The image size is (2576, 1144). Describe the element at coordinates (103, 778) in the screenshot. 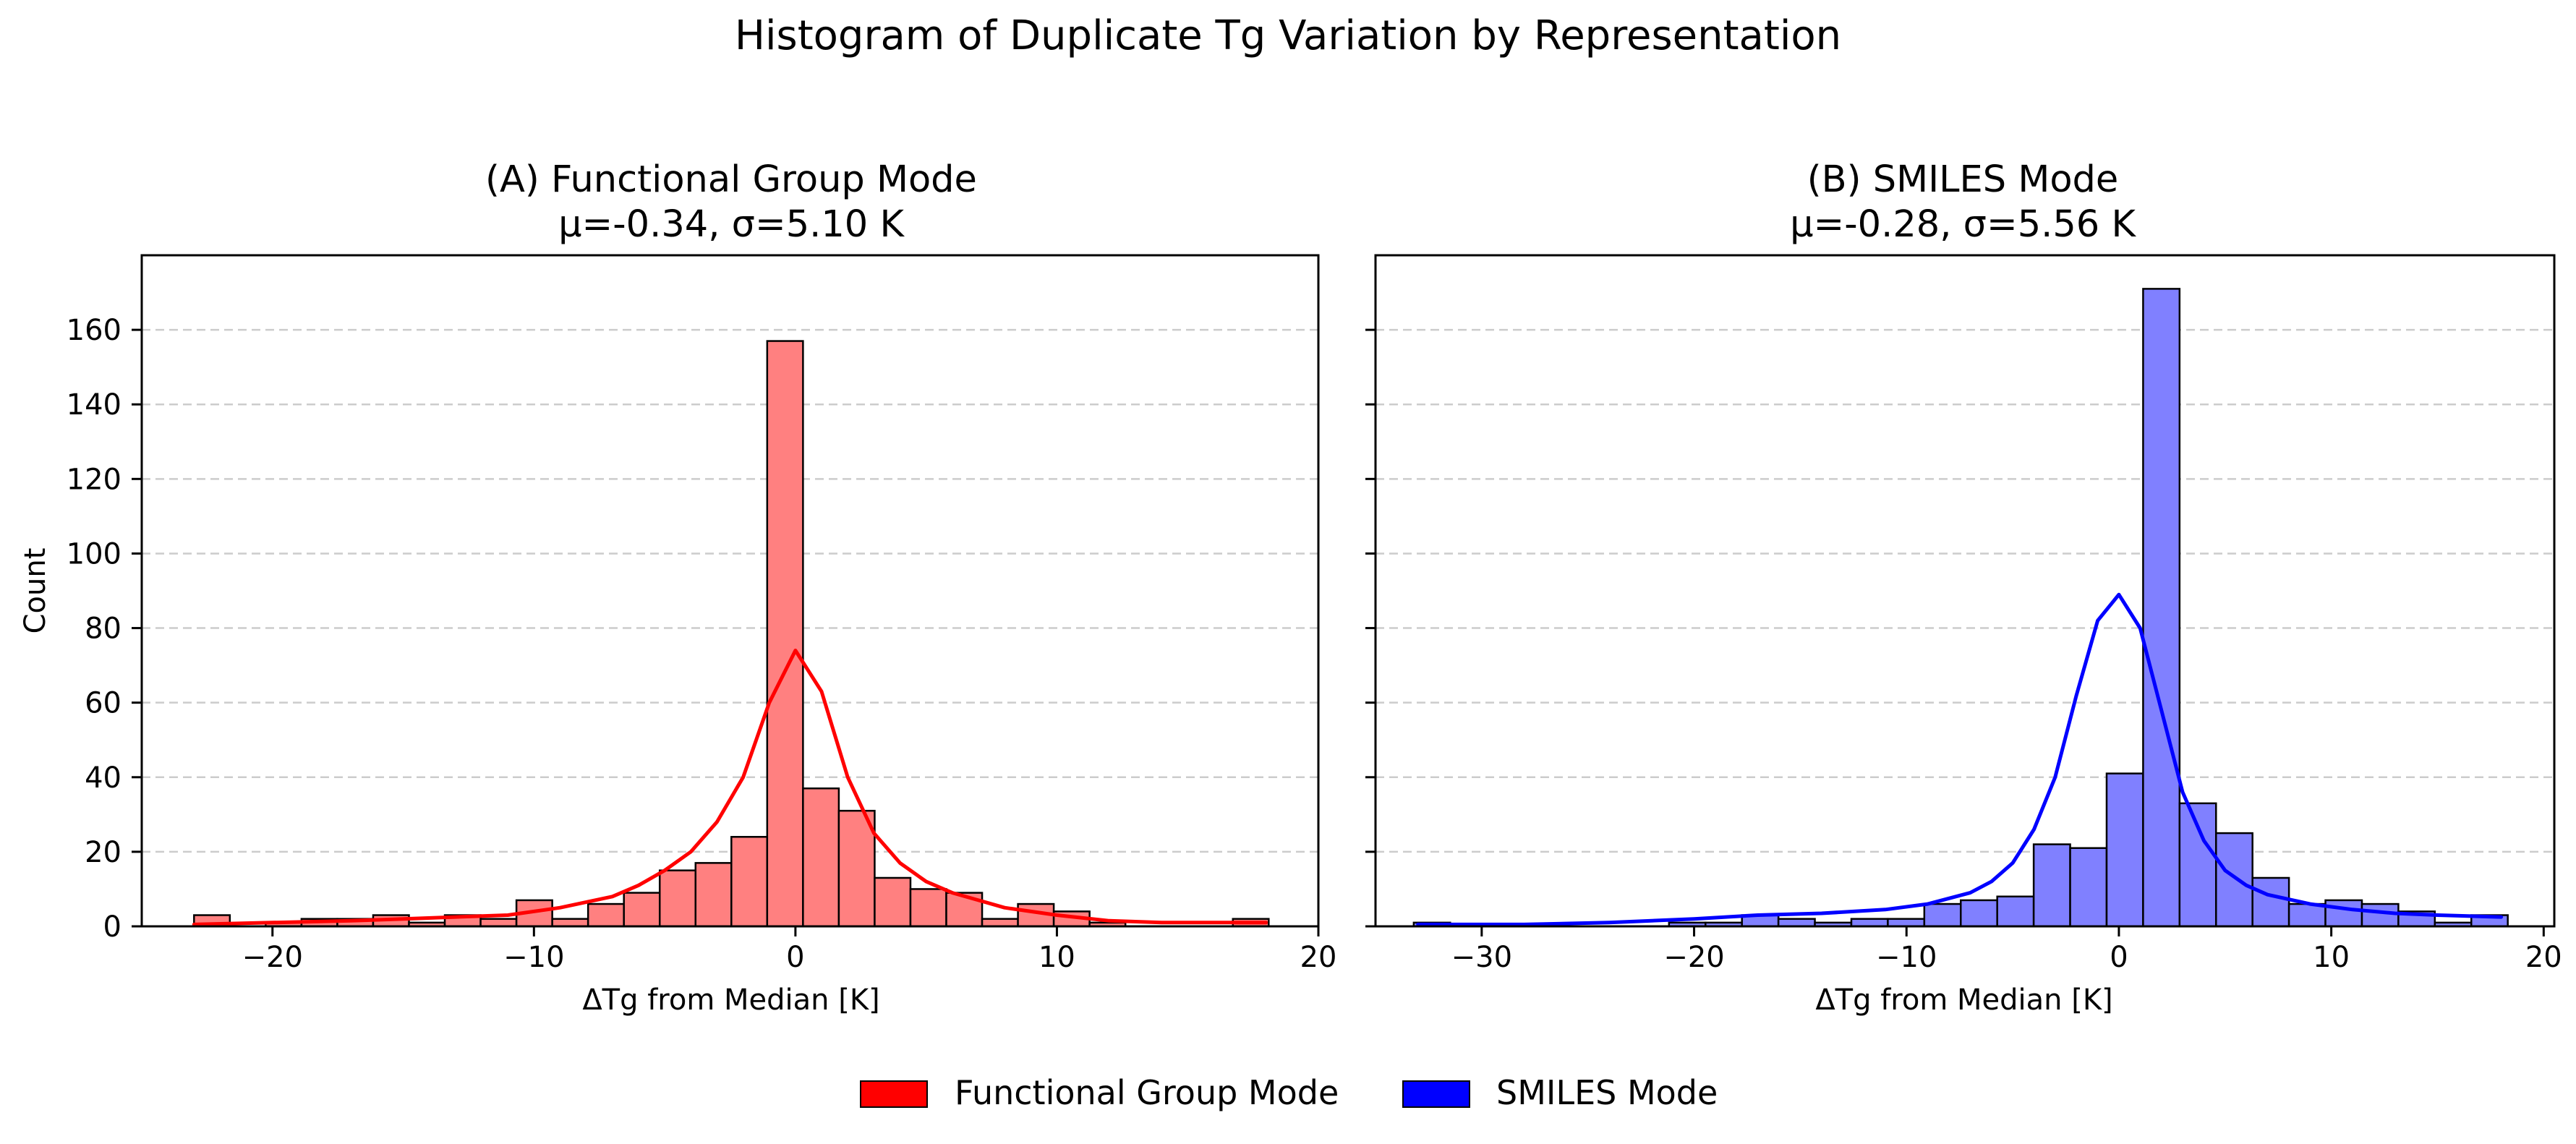

I see `y-tick-label: 40` at that location.